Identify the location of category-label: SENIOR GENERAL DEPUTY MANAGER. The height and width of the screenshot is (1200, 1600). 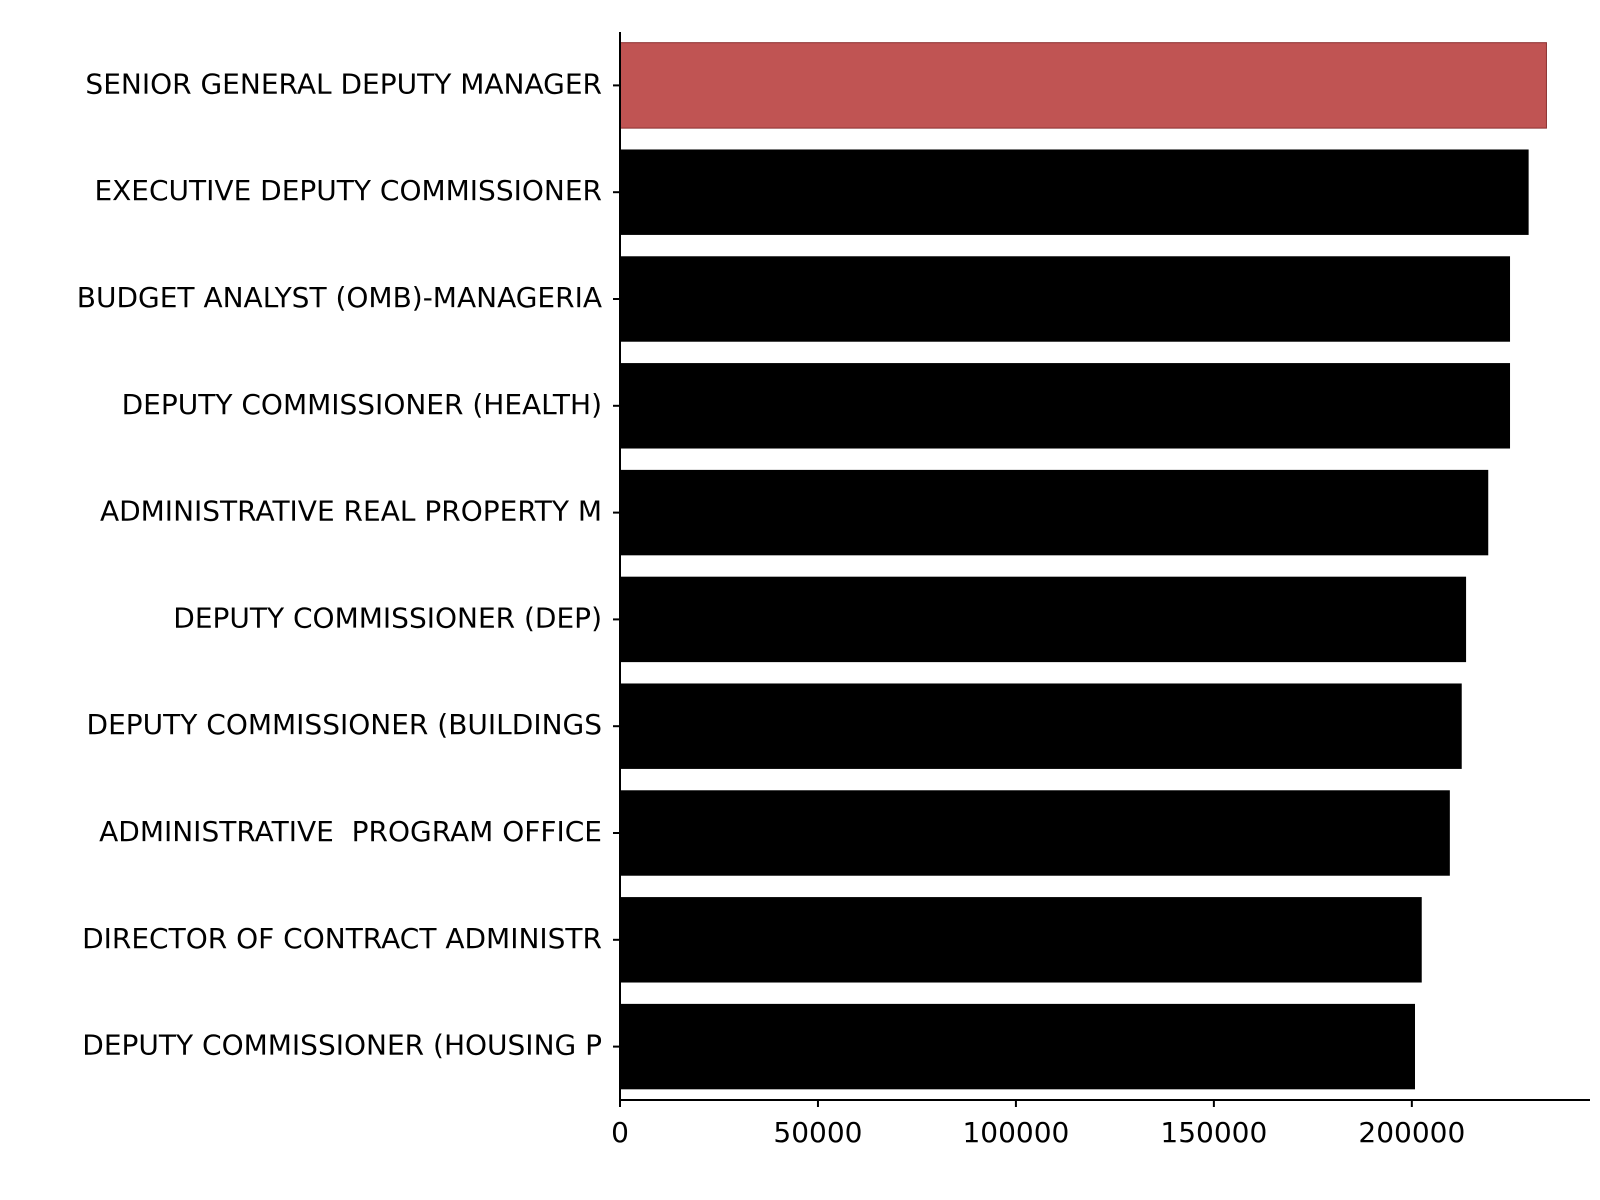
(343, 83).